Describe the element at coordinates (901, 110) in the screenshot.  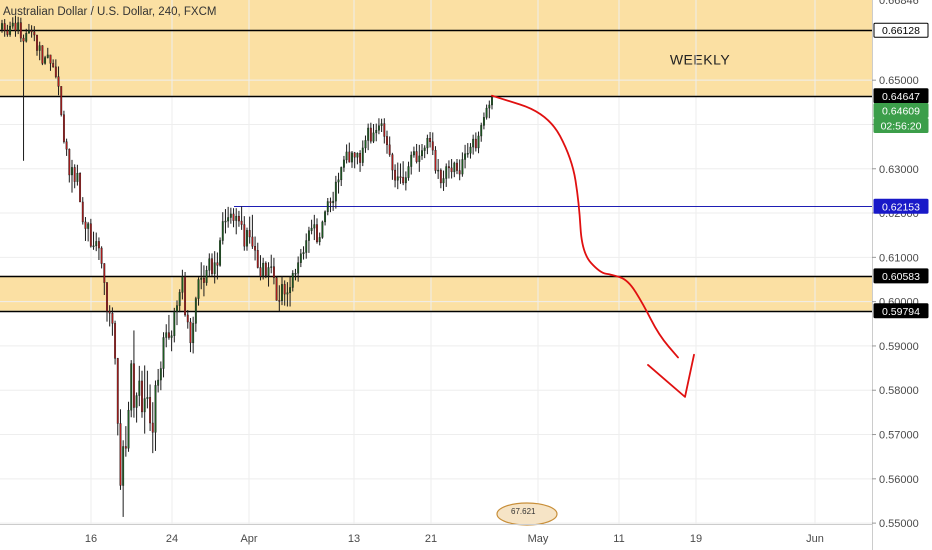
I see `current-price-tag: 0.64609` at that location.